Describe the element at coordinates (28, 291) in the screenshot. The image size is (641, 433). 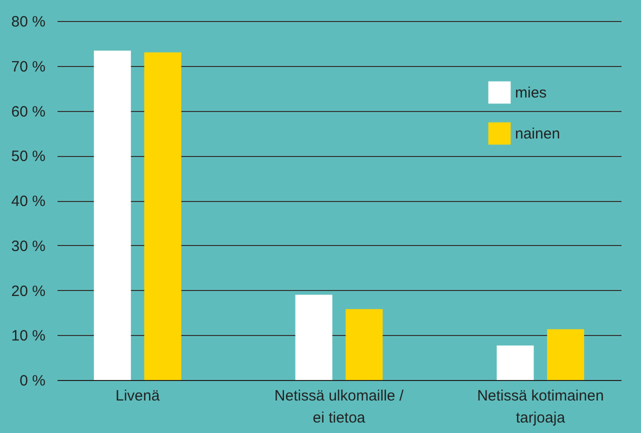
I see `y-tick-label: 20 %` at that location.